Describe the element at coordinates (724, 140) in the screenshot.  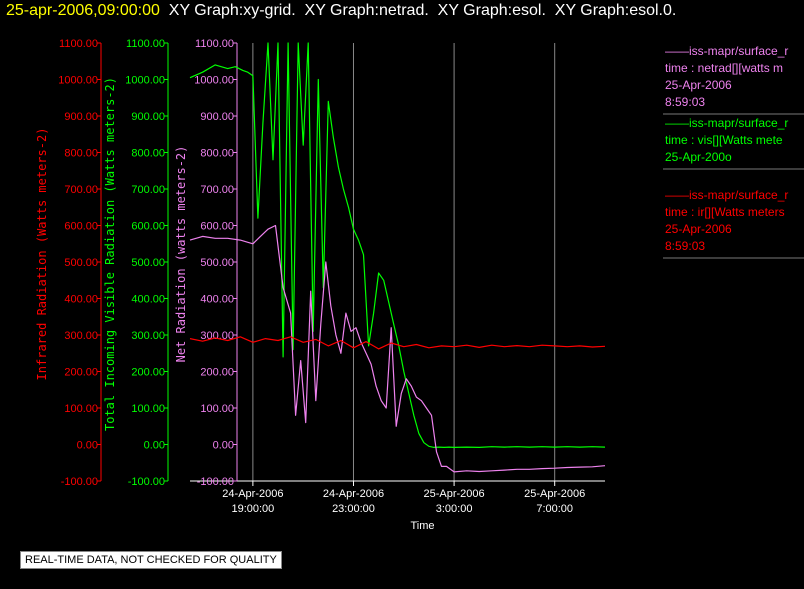
I see `legend-entry-line: time : vis[][Watts mete` at that location.